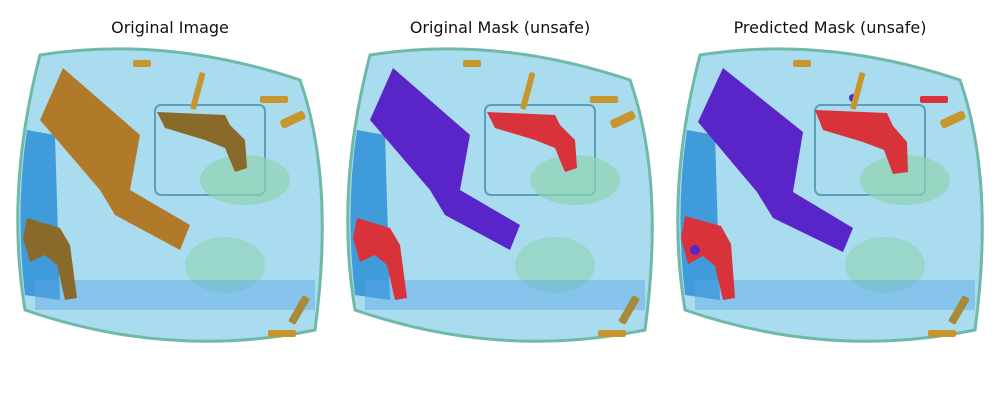 The image size is (1000, 400). What do you see at coordinates (500, 27) in the screenshot?
I see `panel-title: Original Mask (unsafe)` at bounding box center [500, 27].